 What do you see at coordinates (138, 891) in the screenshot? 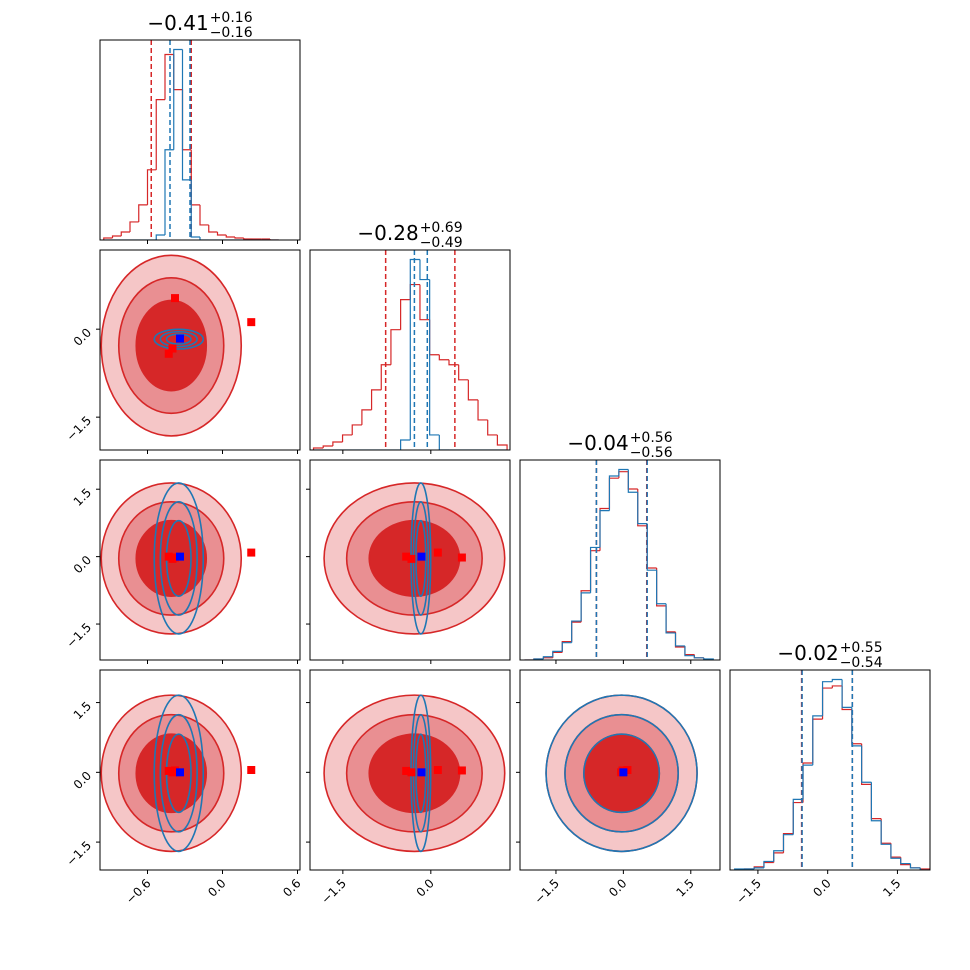
I see `x-tick-label: −0.6` at bounding box center [138, 891].